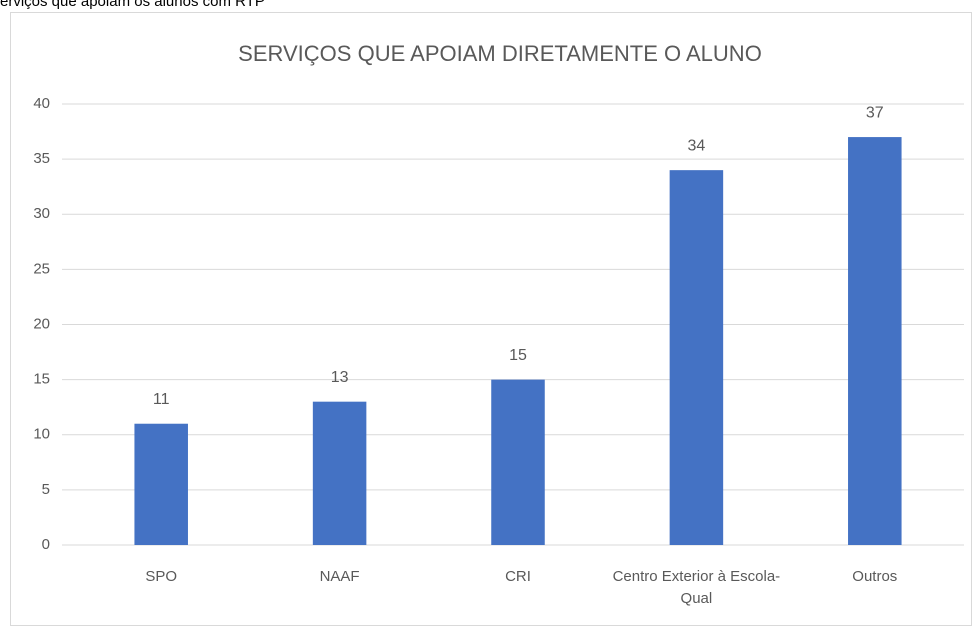 The height and width of the screenshot is (628, 976). What do you see at coordinates (41, 434) in the screenshot?
I see `y-tick-label: 10` at bounding box center [41, 434].